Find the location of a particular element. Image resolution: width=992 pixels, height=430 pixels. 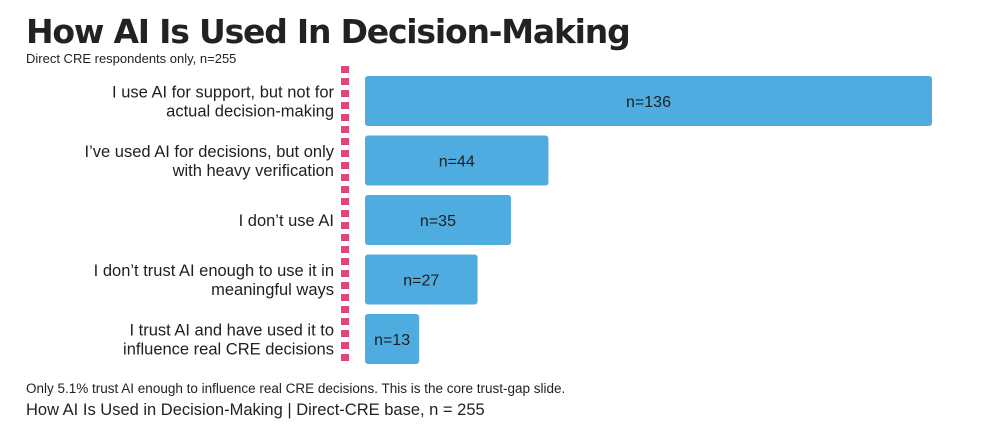

data-label: n=44 is located at coordinates (457, 162).